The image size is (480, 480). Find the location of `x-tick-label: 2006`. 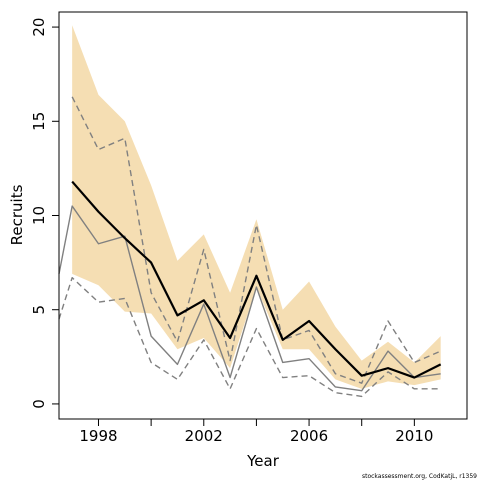

x-tick-label: 2006 is located at coordinates (309, 436).